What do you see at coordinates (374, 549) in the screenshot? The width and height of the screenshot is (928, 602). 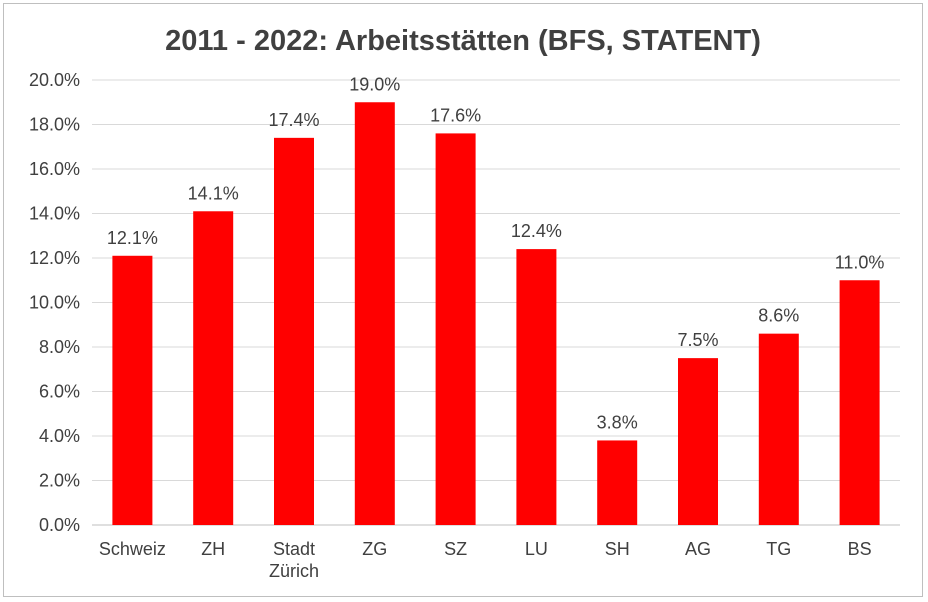 I see `x-category-label: ZG` at bounding box center [374, 549].